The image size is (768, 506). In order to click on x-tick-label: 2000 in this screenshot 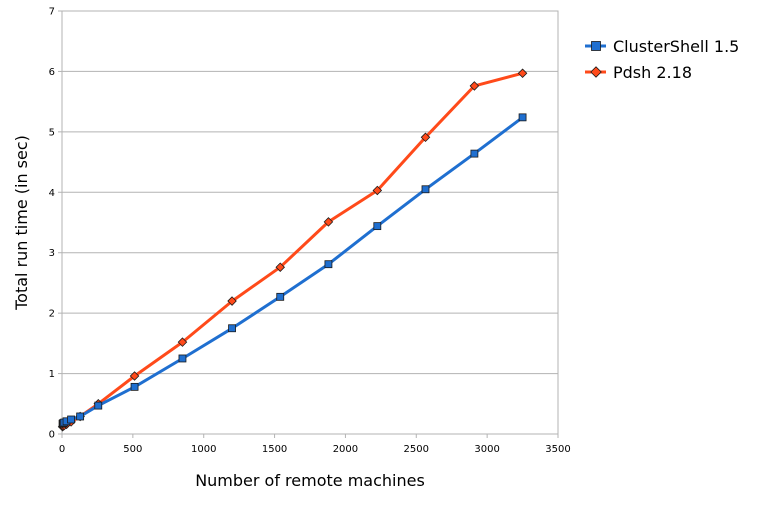, I will do `click(345, 449)`.